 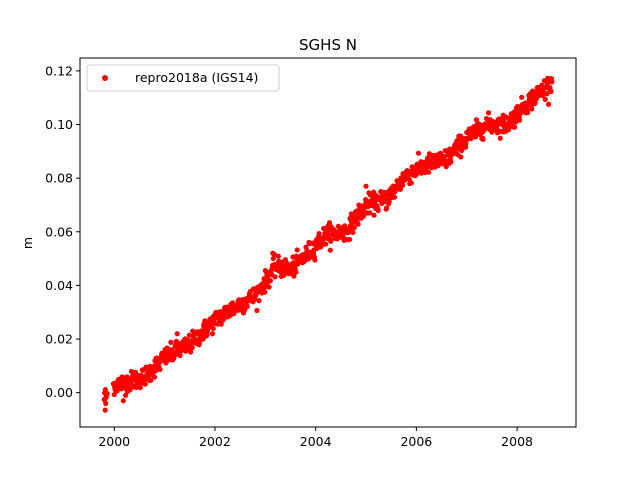 What do you see at coordinates (59, 339) in the screenshot?
I see `y-tick-label: 0.02` at bounding box center [59, 339].